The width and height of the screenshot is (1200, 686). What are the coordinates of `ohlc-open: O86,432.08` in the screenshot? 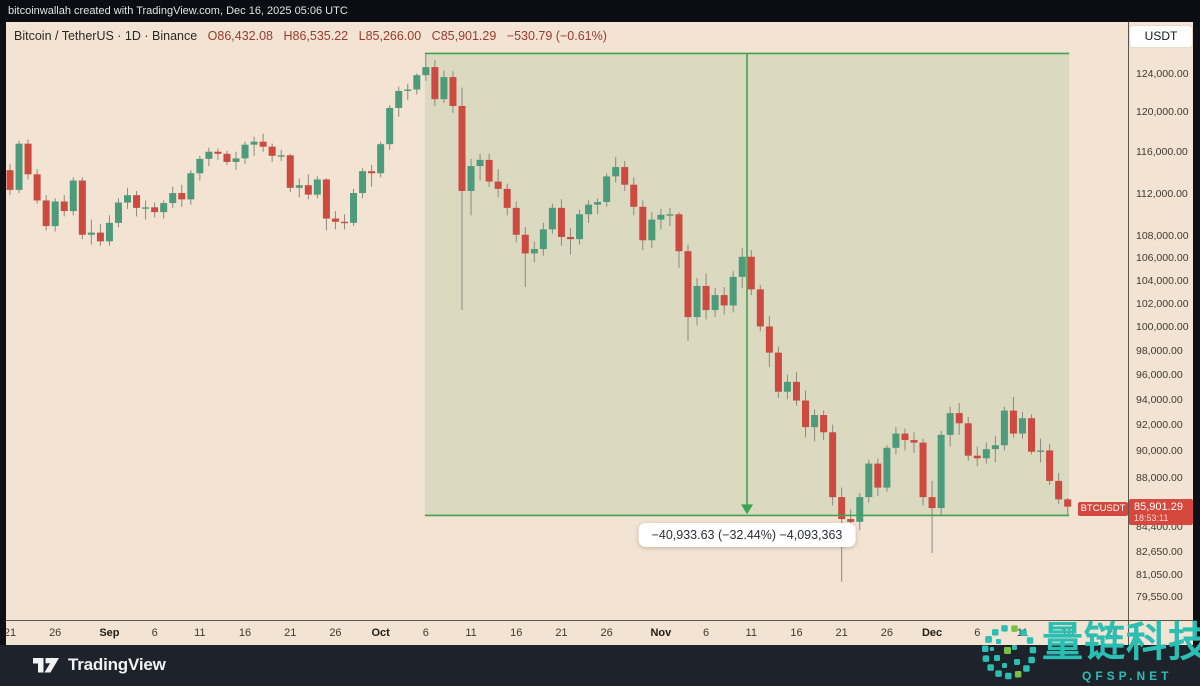 It's located at (240, 36).